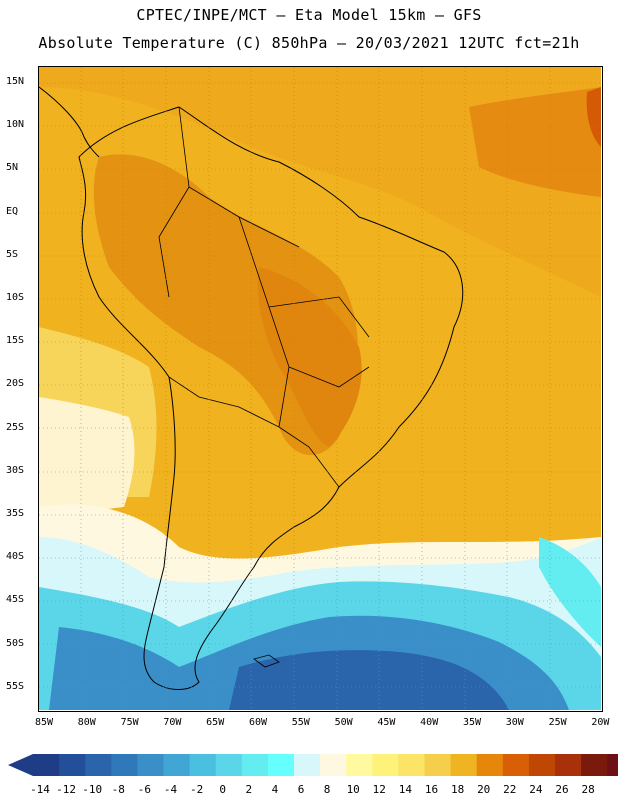  Describe the element at coordinates (557, 722) in the screenshot. I see `lon-label: 25W` at that location.